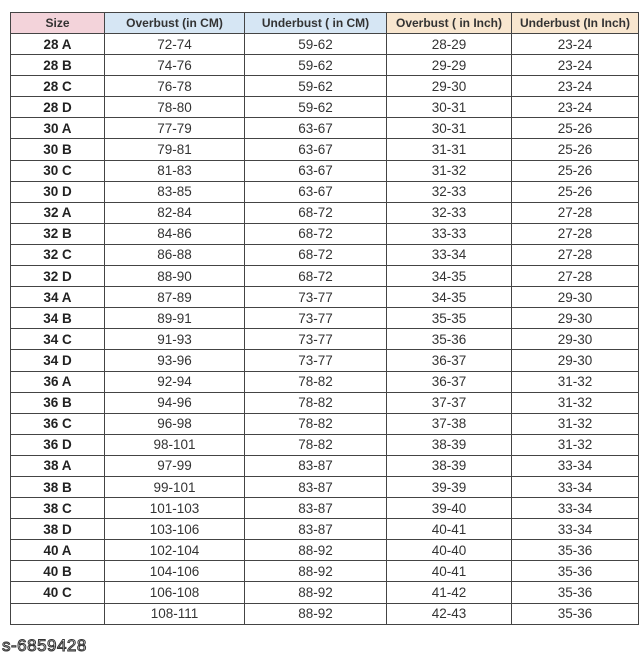 The width and height of the screenshot is (640, 665). I want to click on table-row: 38 D 103-106 83-87 40-41 33-34, so click(324, 529).